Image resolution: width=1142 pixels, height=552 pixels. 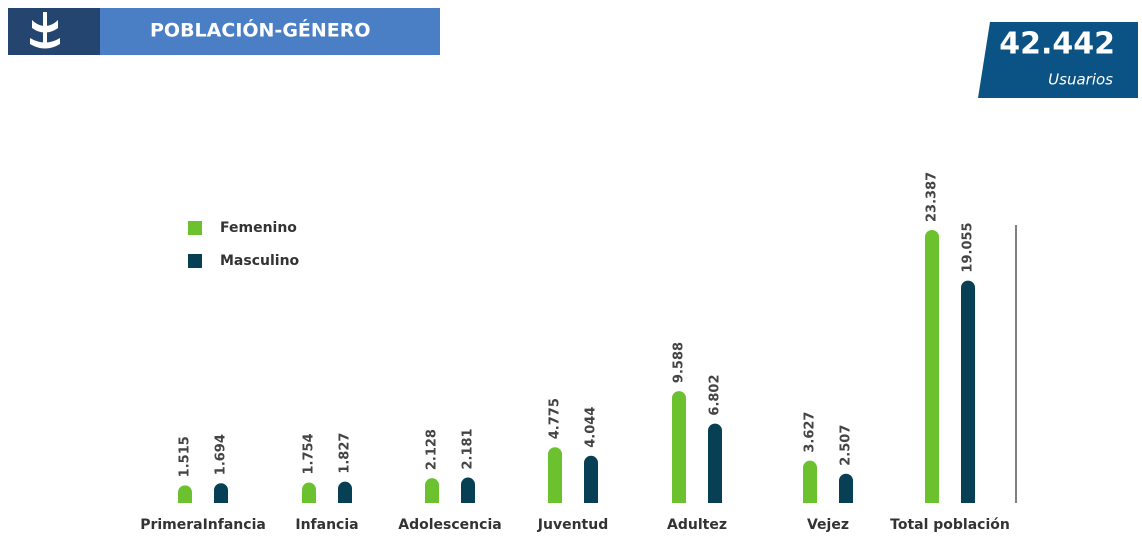 I want to click on total-box, so click(x=1058, y=60).